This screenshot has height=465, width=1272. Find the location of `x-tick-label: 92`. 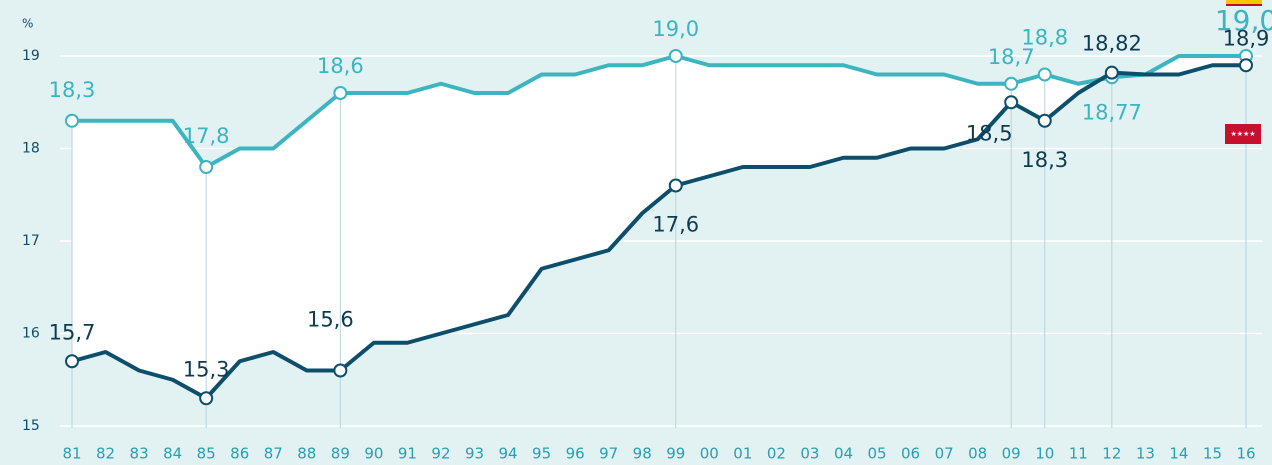

x-tick-label: 92 is located at coordinates (440, 454).